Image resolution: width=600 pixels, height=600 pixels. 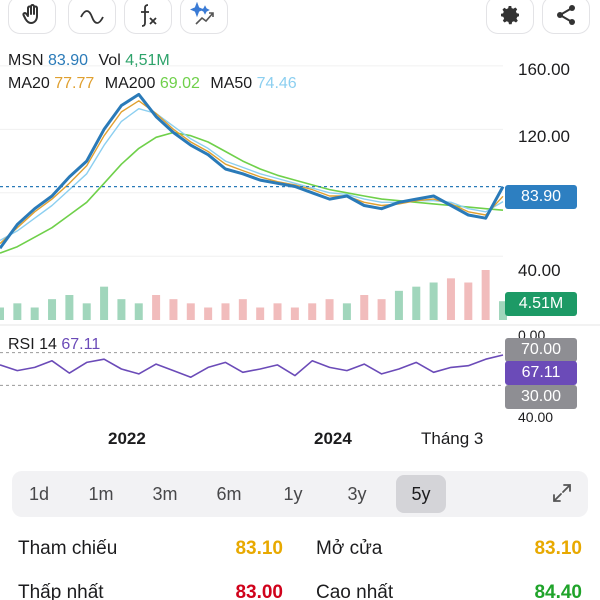 I want to click on high-price-value: 84.40, so click(x=558, y=591).